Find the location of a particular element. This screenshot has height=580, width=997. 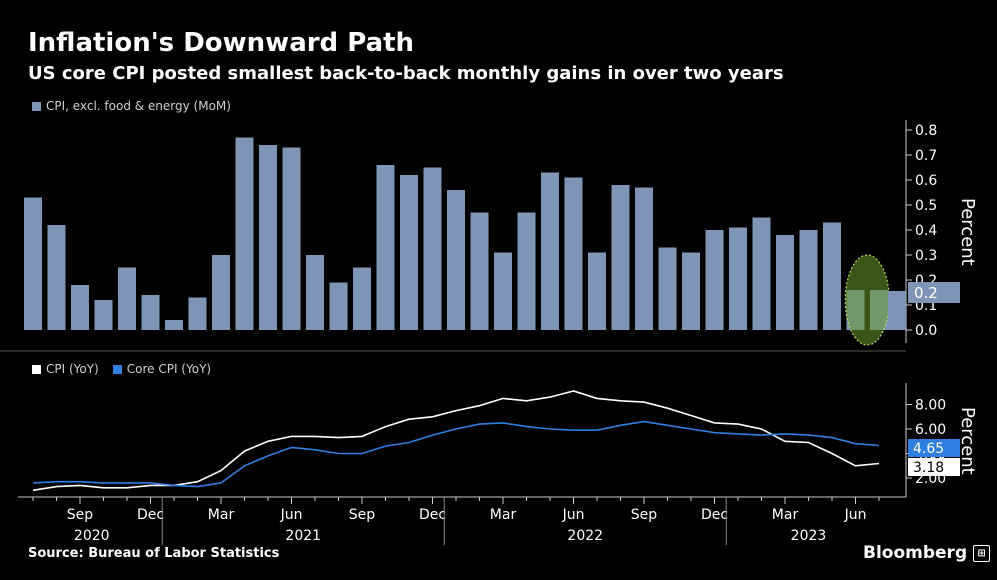

current-value-label: 0.2 is located at coordinates (926, 293).